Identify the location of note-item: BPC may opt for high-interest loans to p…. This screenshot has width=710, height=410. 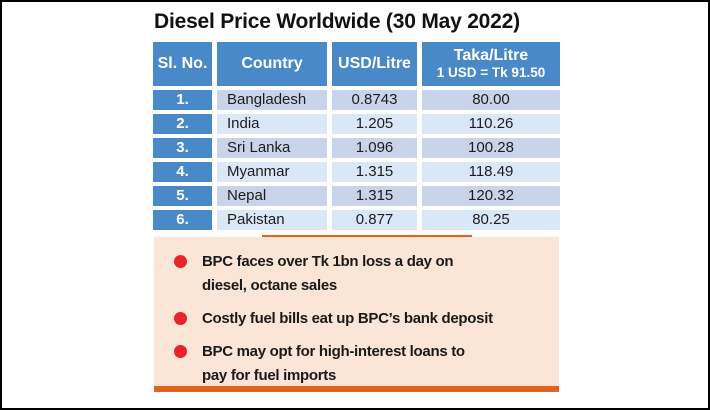
(362, 364).